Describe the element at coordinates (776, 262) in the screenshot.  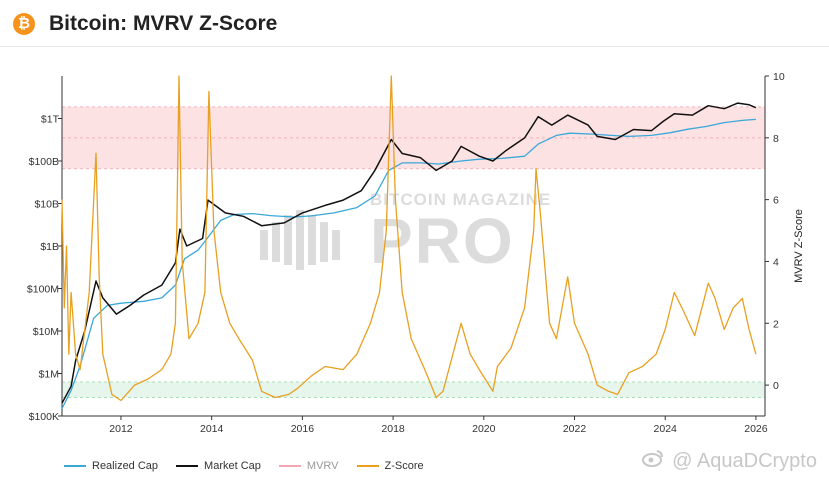
I see `y-right-tick-label: 4` at that location.